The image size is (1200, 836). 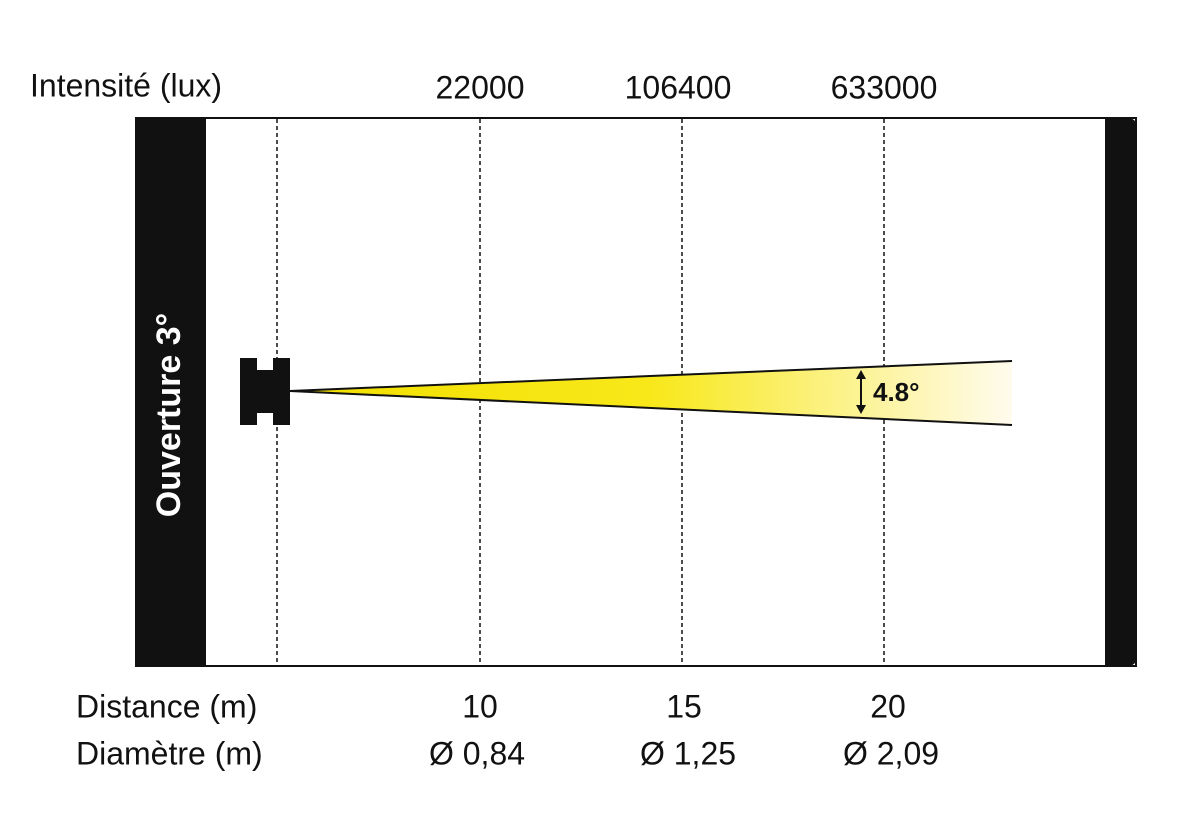 What do you see at coordinates (166, 706) in the screenshot?
I see `distance-label: Distance (m)` at bounding box center [166, 706].